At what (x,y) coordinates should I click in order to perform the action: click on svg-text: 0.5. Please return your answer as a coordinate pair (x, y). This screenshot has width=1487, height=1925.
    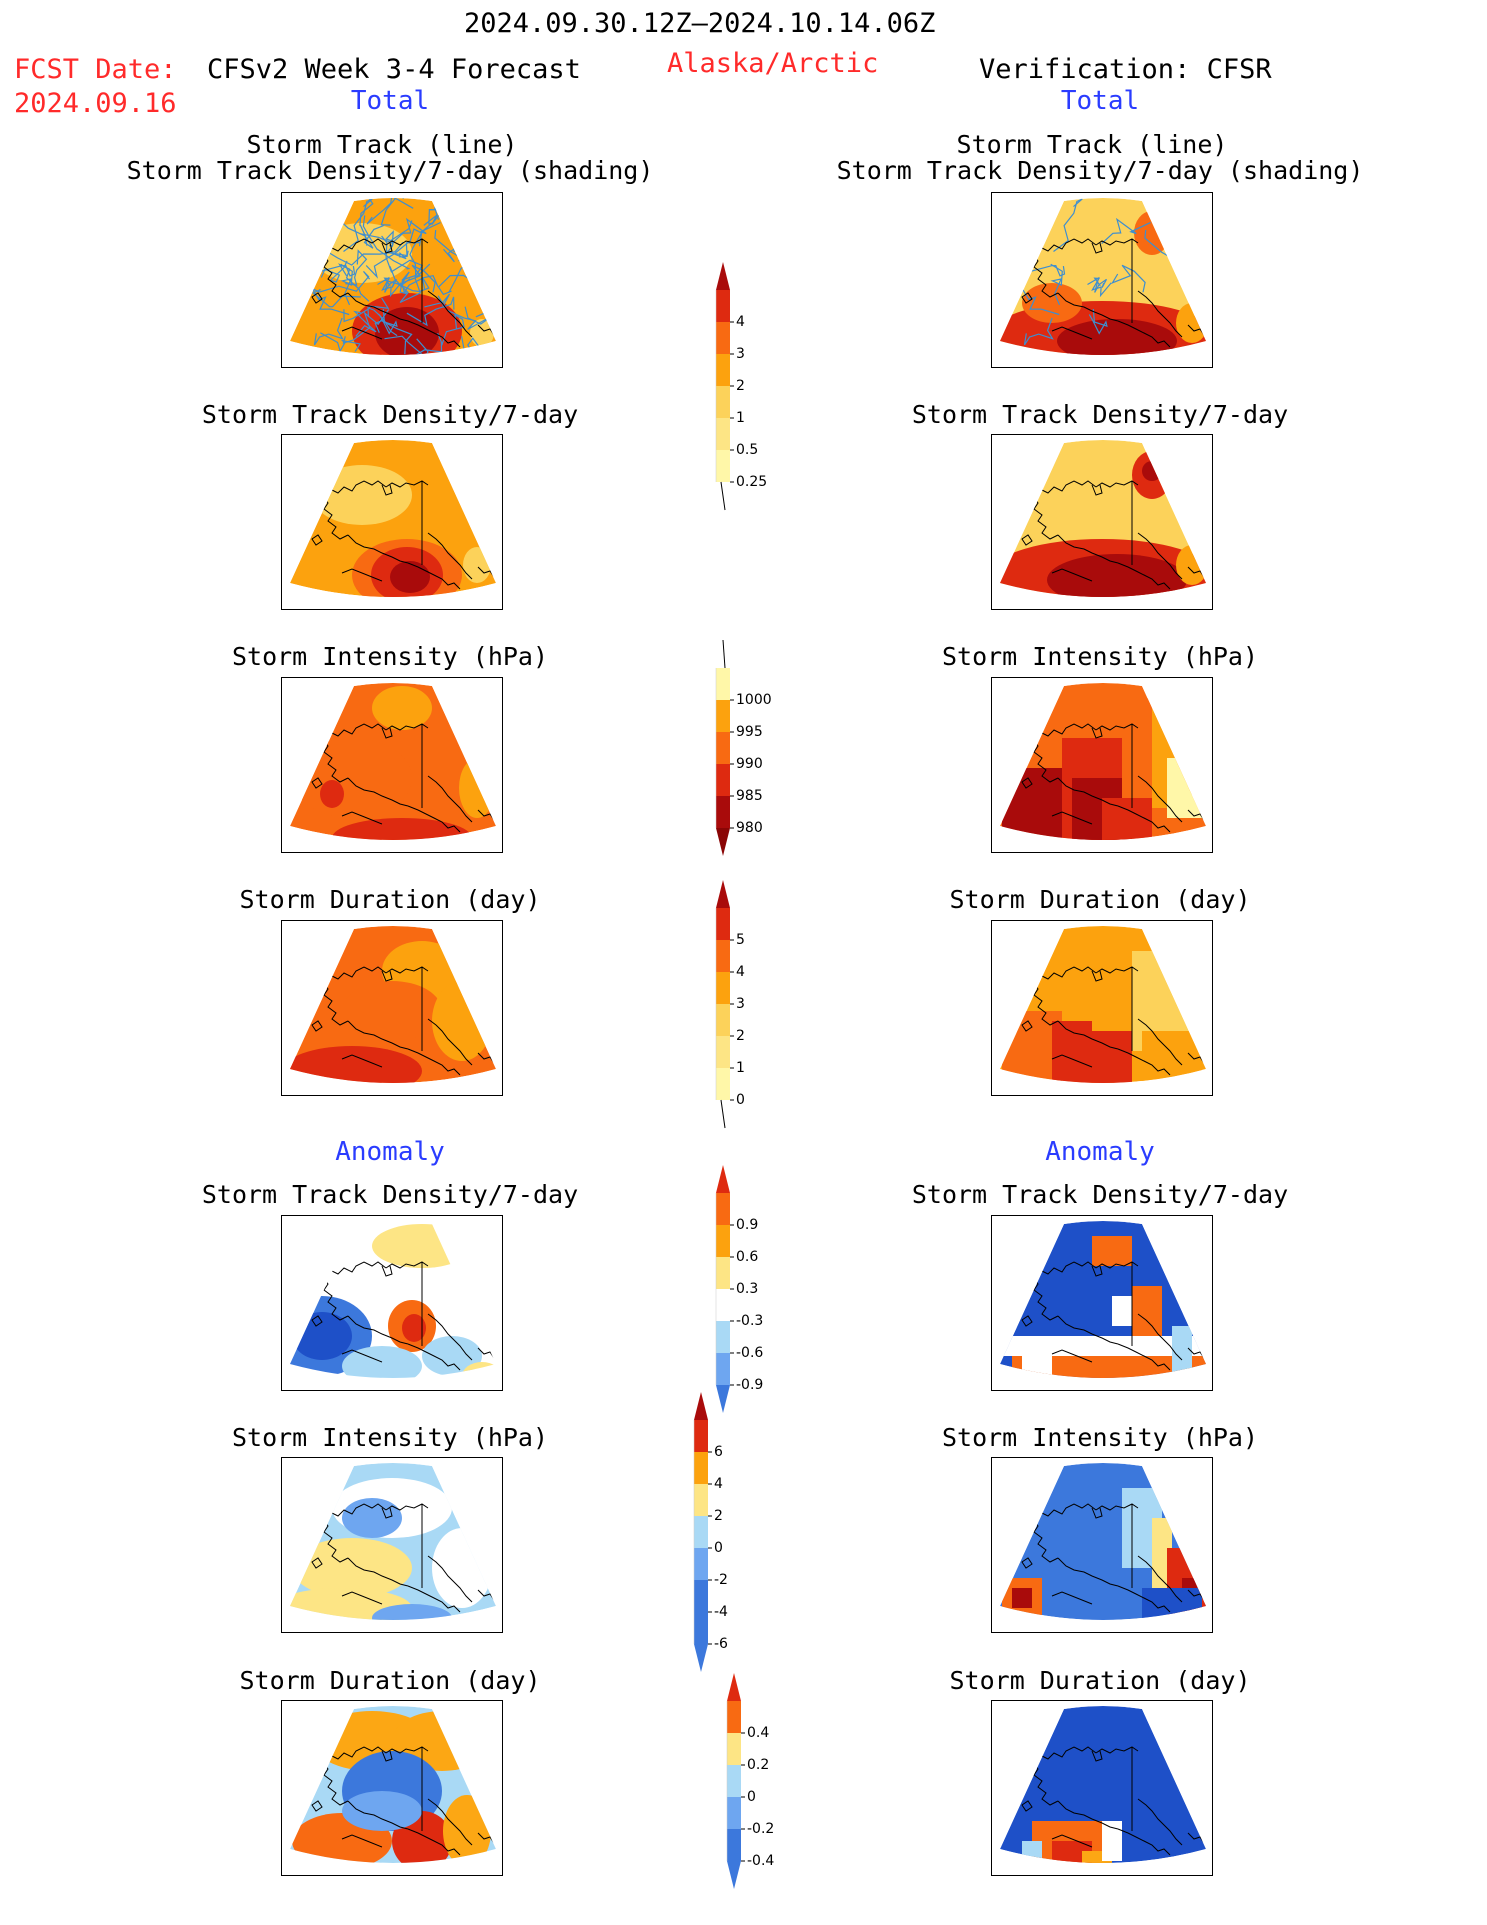
    Looking at the image, I should click on (747, 450).